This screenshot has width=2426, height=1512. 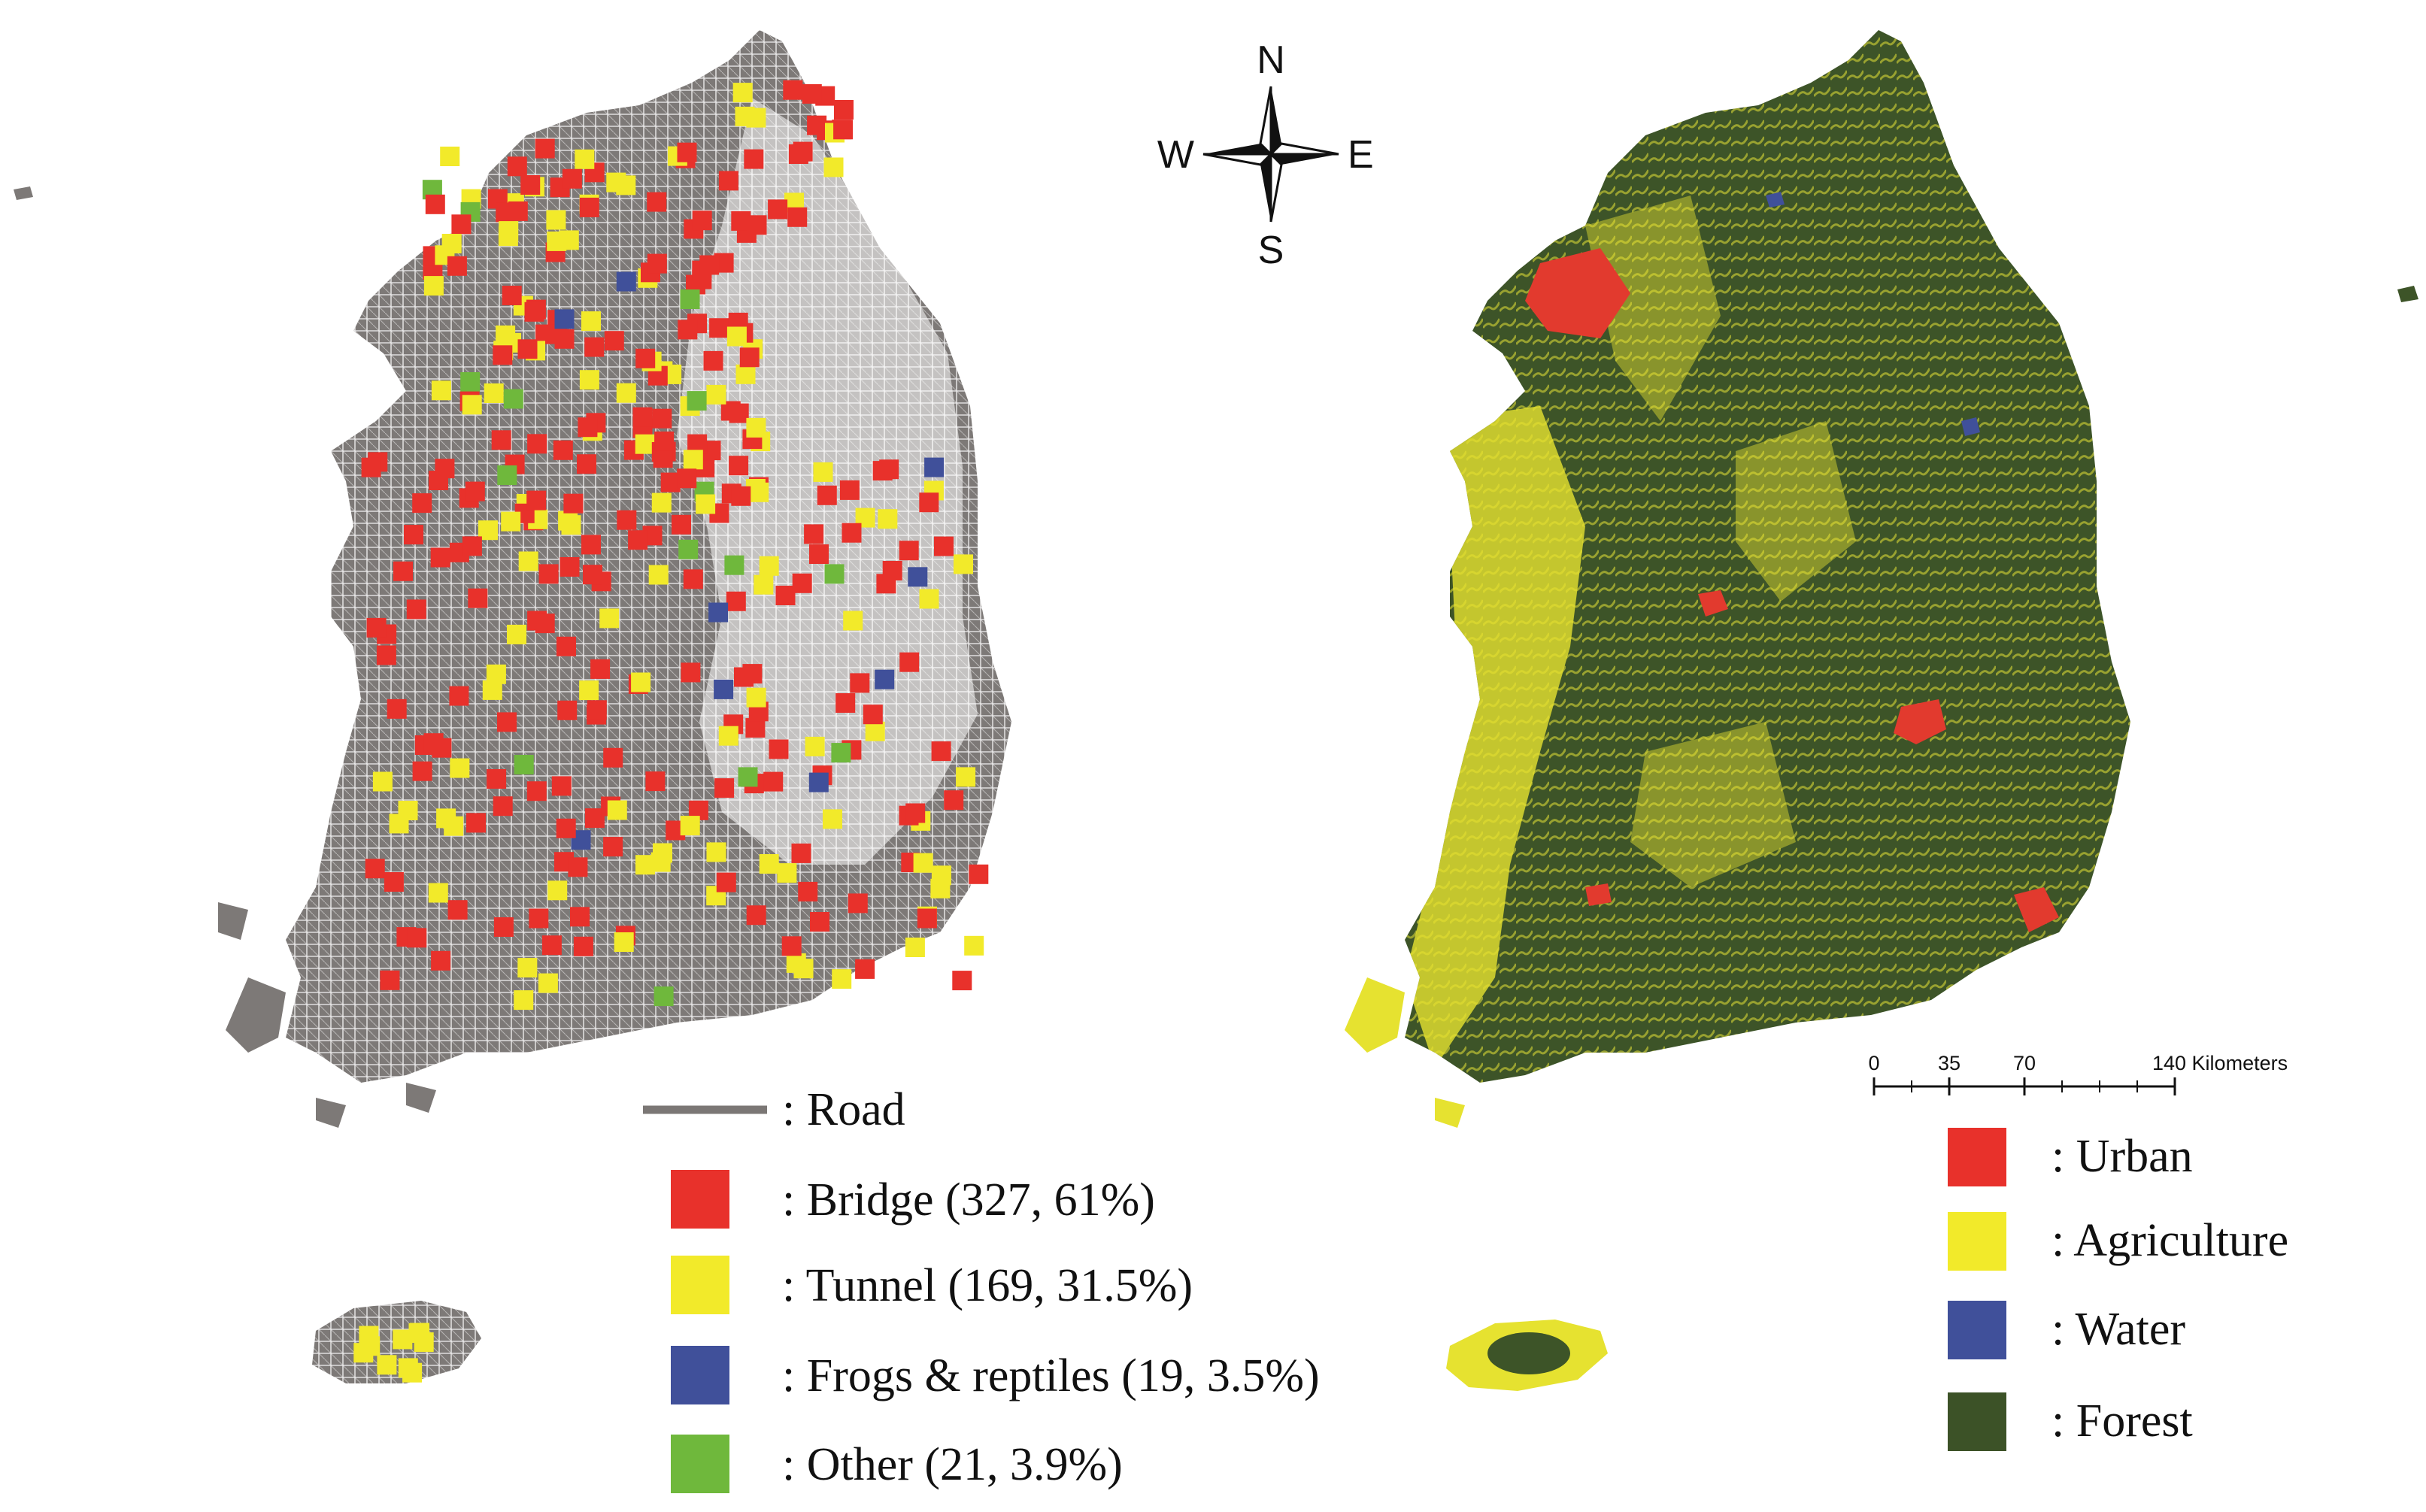 I want to click on legend-tunnel-swatch, so click(x=700, y=1285).